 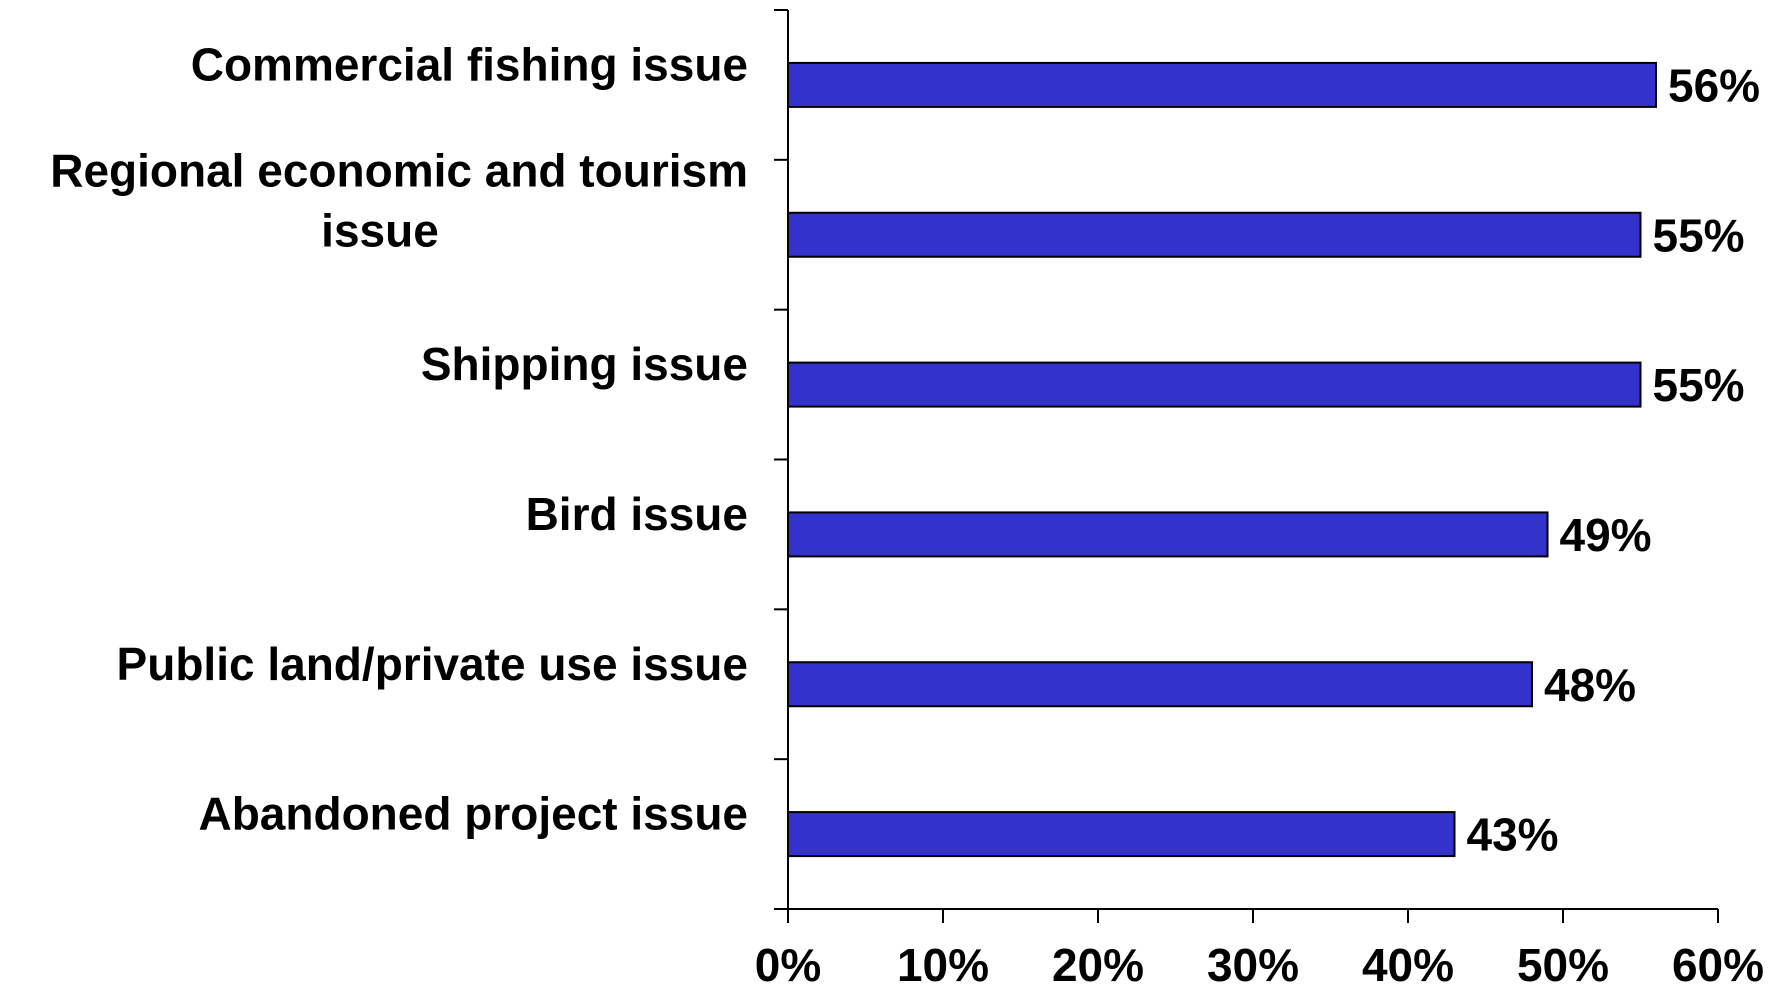 I want to click on category-label: Shipping issue, so click(x=584, y=364).